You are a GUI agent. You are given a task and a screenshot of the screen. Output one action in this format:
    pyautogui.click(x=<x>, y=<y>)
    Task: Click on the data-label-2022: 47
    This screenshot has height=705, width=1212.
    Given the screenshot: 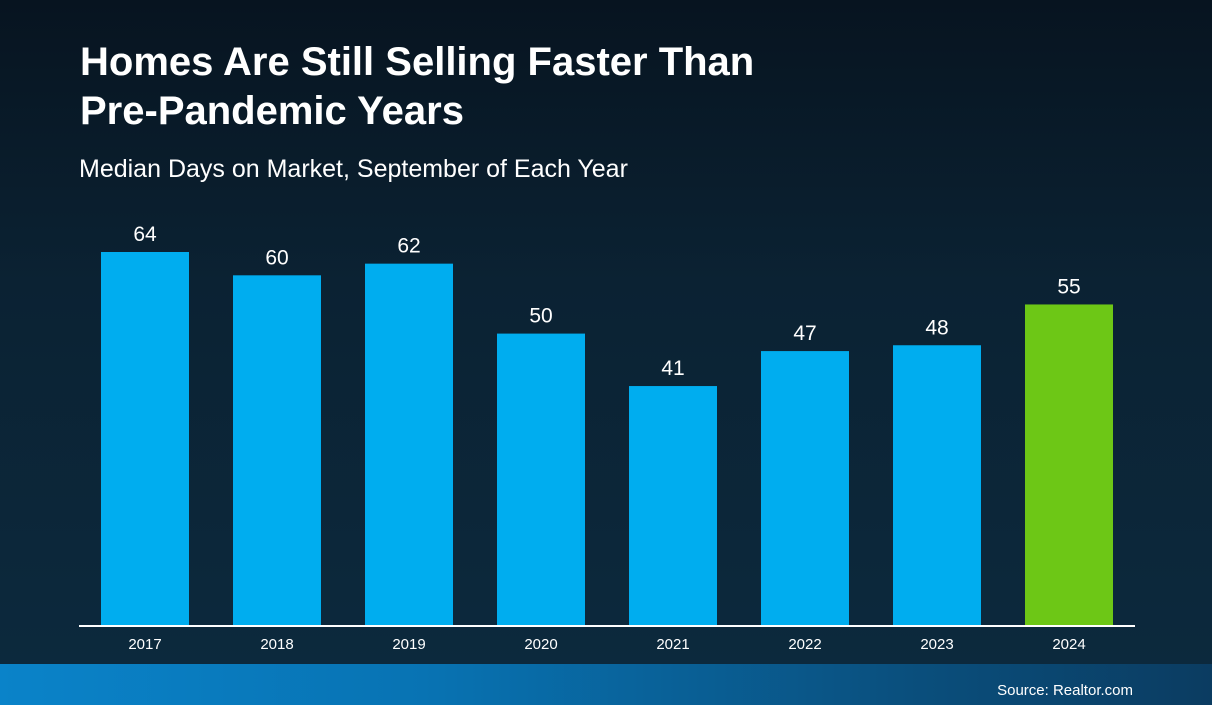 What is the action you would take?
    pyautogui.click(x=804, y=333)
    